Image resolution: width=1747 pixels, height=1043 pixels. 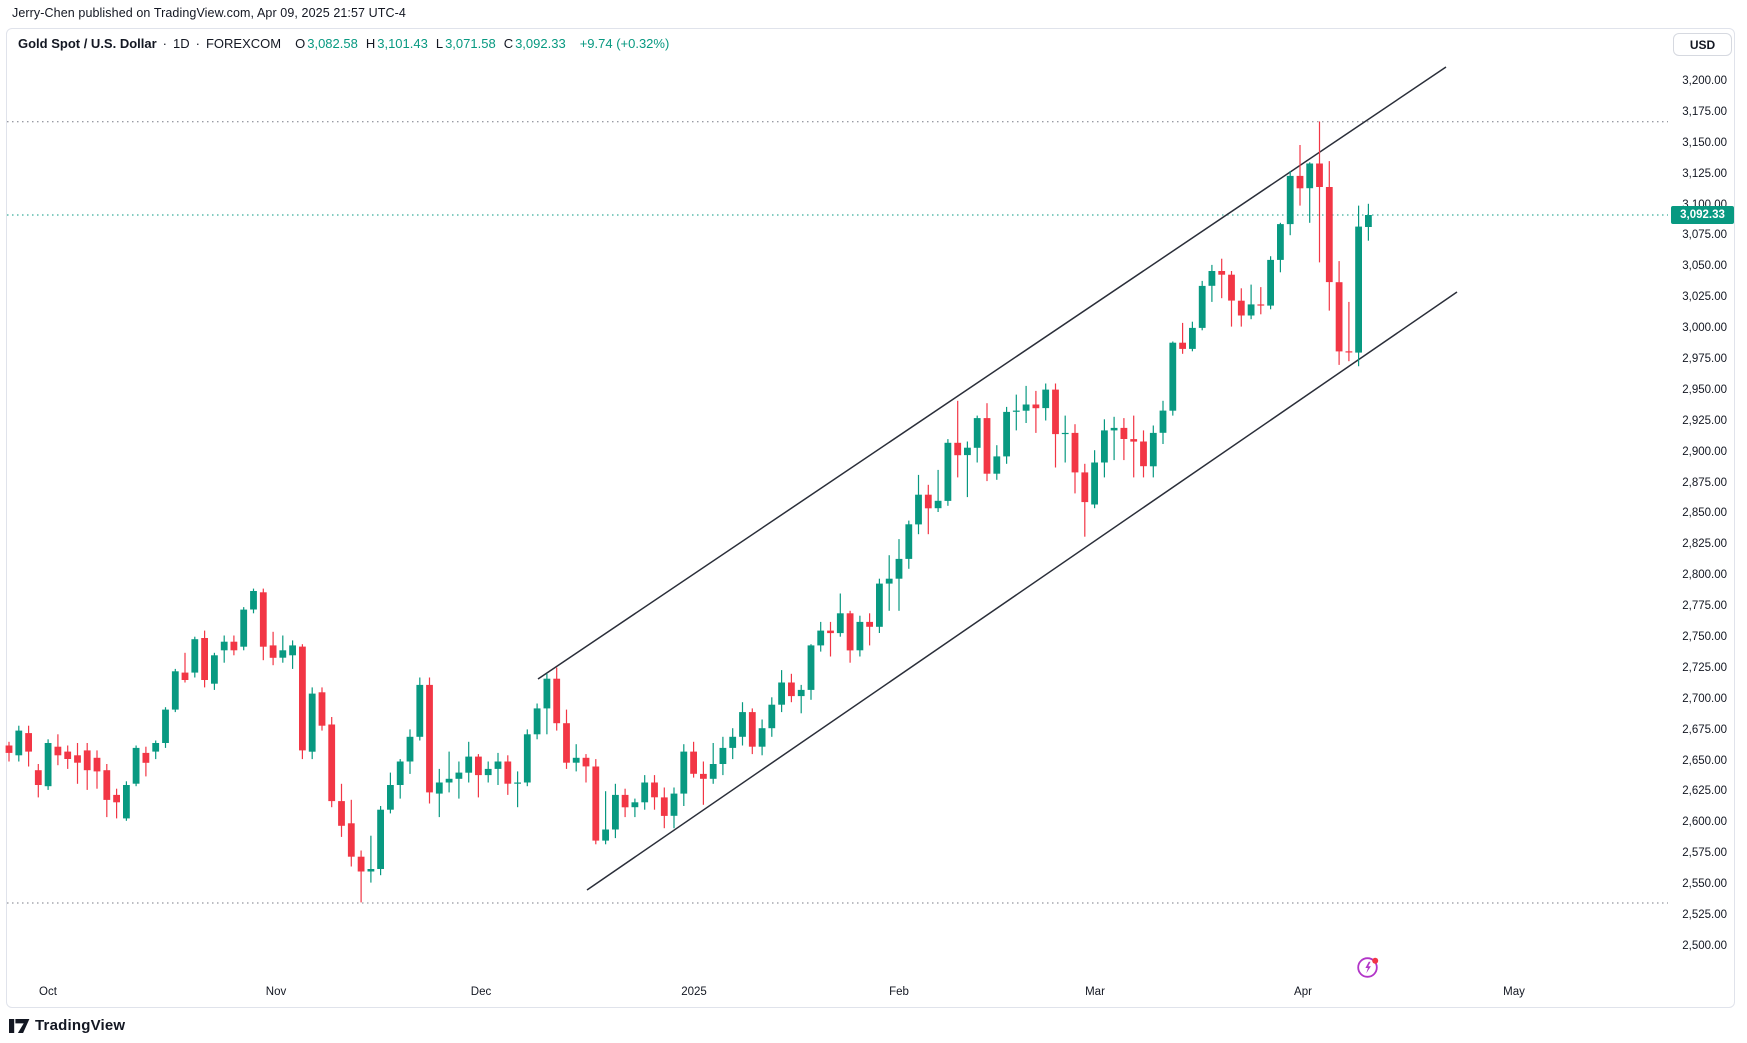 I want to click on time-axis-label: Nov, so click(x=276, y=992).